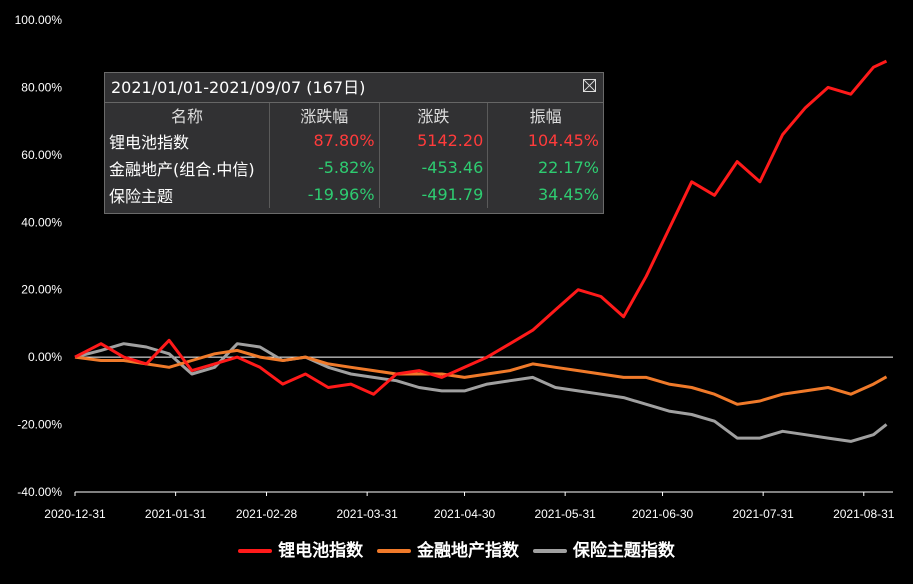  What do you see at coordinates (238, 87) in the screenshot?
I see `range-stats-title-text: 2021/01/01-2021/09/07 (167日)` at bounding box center [238, 87].